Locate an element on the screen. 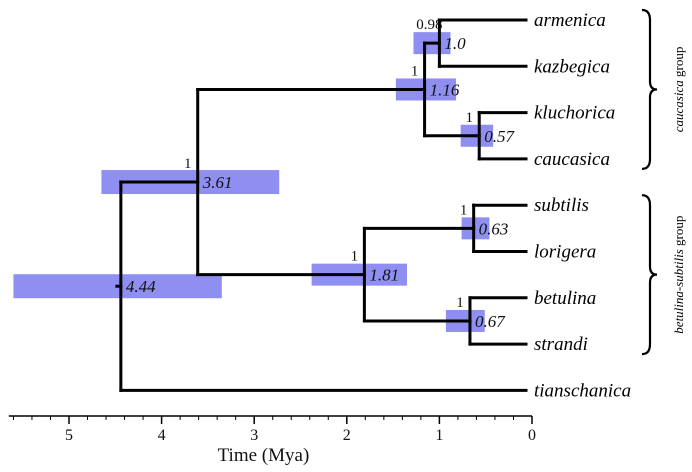 The width and height of the screenshot is (692, 472). group-label-italic: betulina-subtilis is located at coordinates (678, 291).